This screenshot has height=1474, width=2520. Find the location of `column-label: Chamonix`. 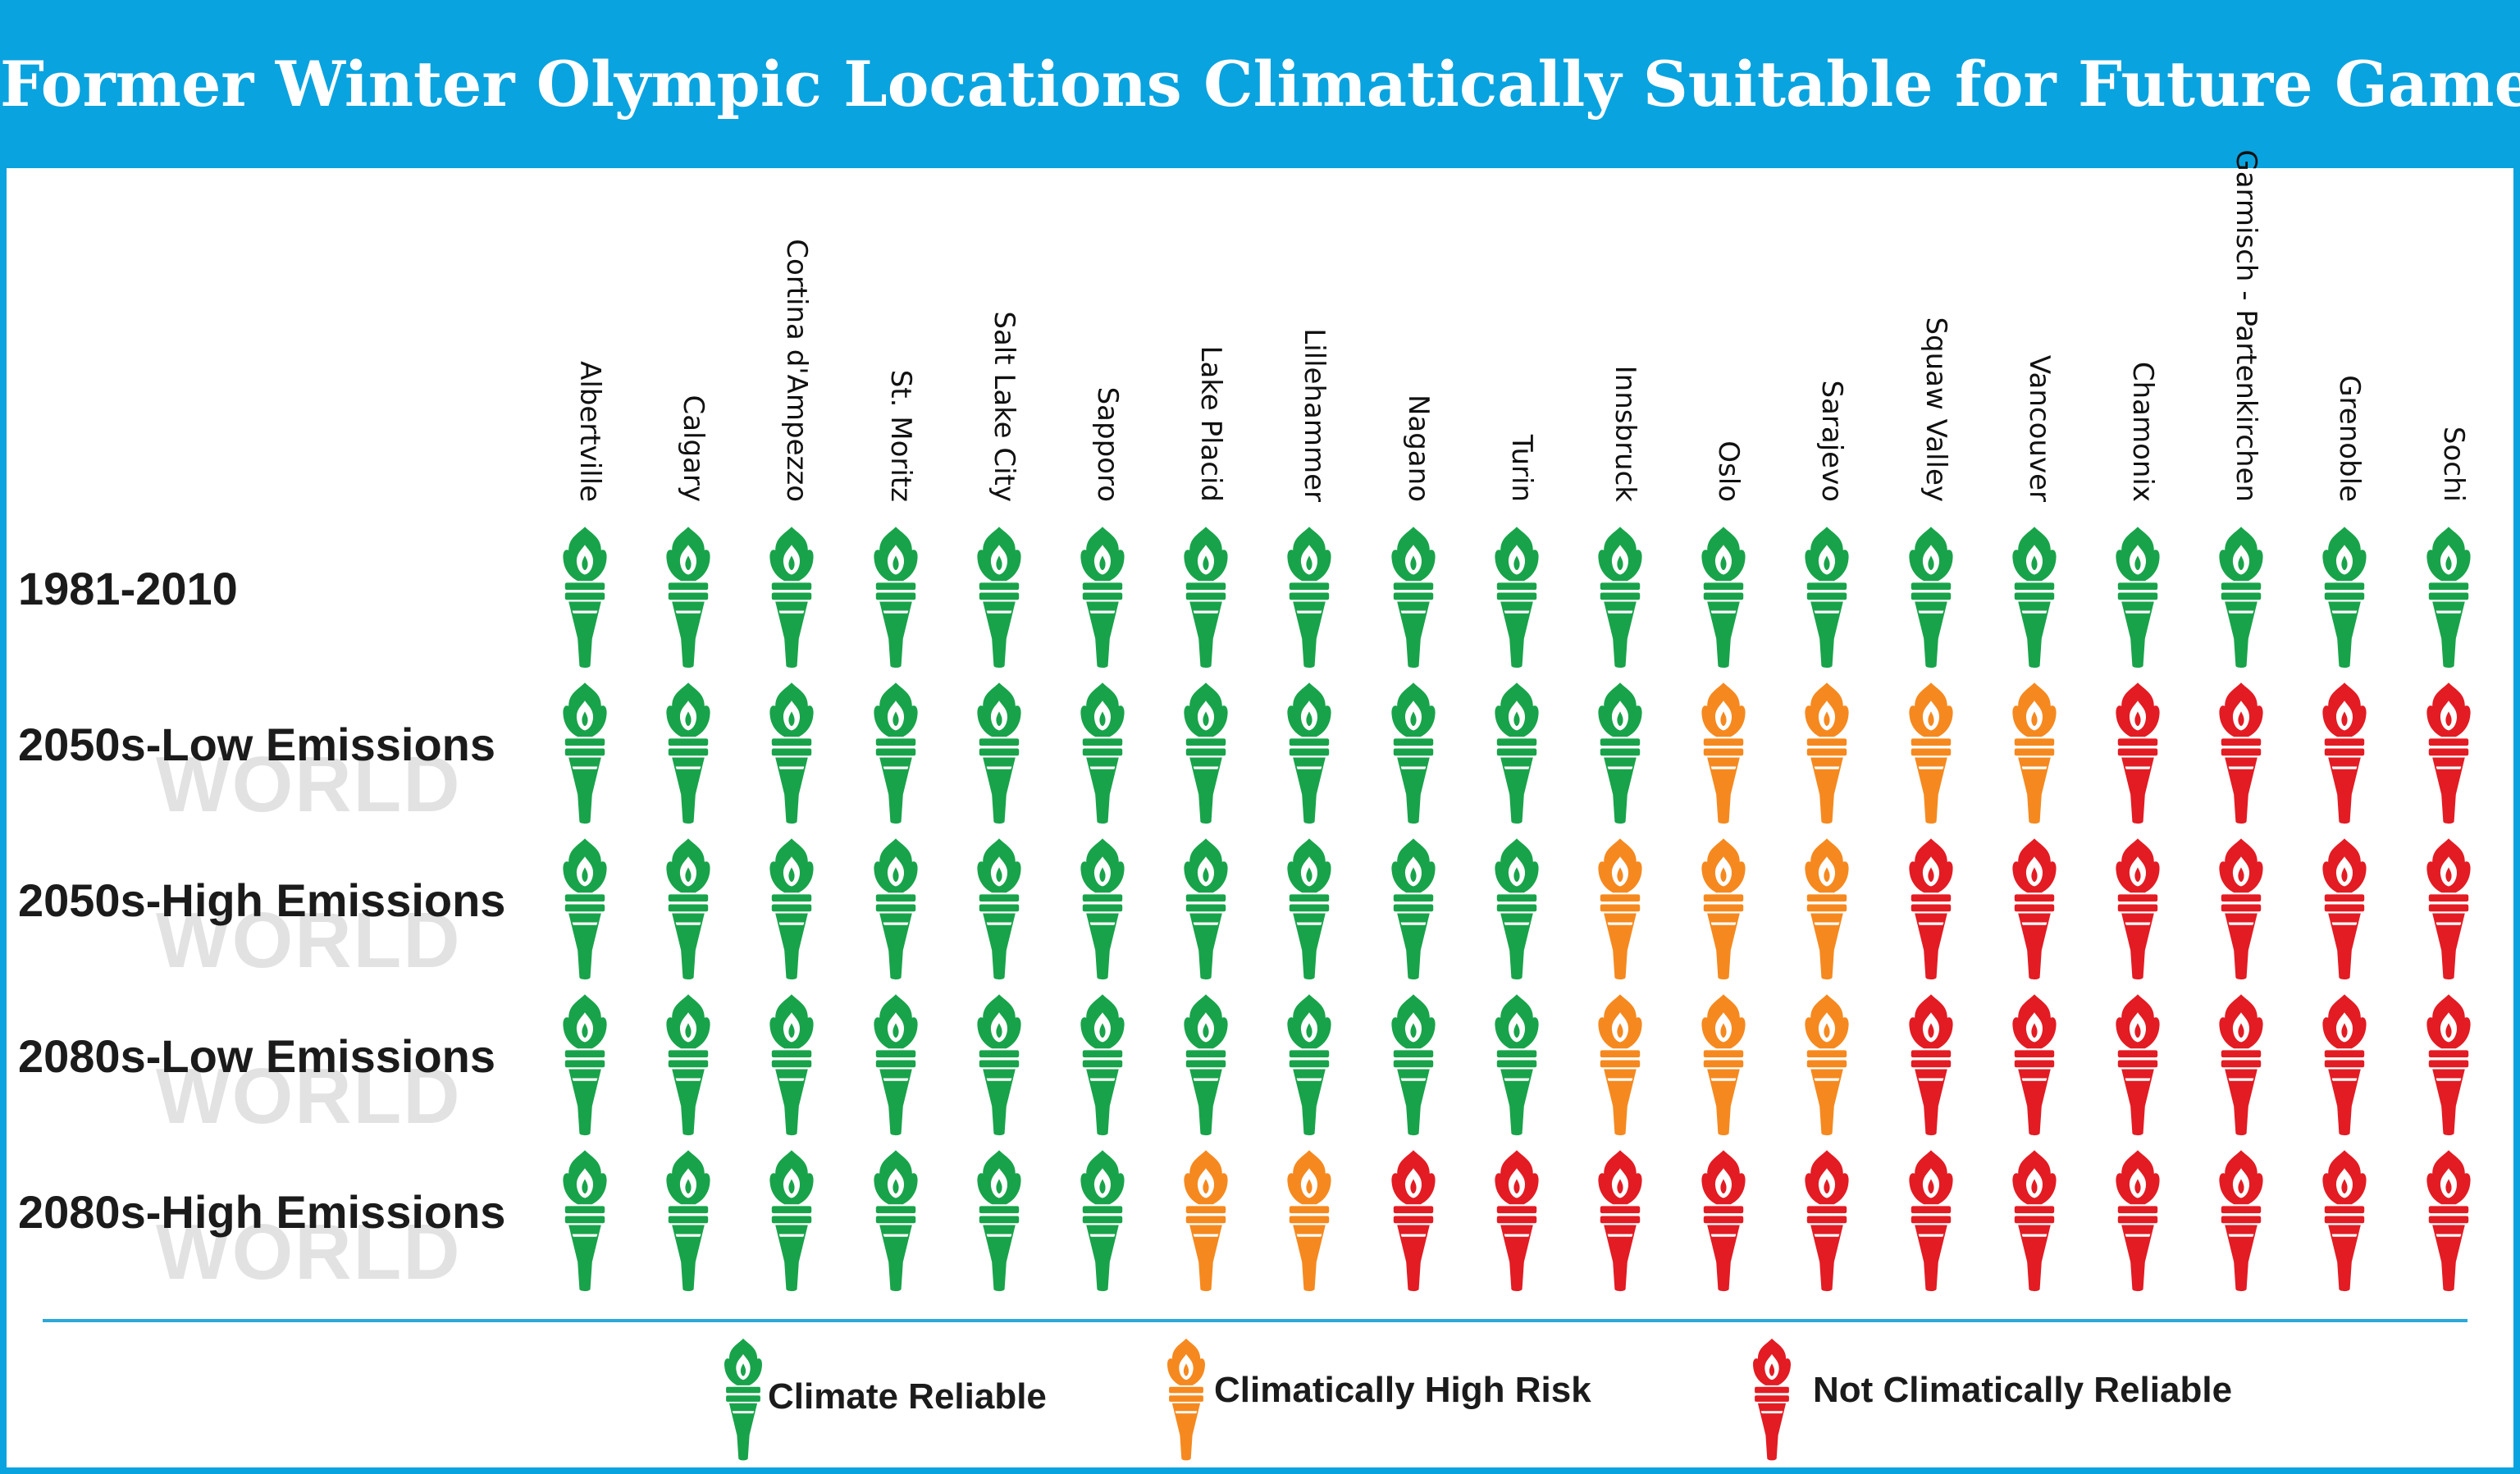

column-label: Chamonix is located at coordinates (2142, 432).